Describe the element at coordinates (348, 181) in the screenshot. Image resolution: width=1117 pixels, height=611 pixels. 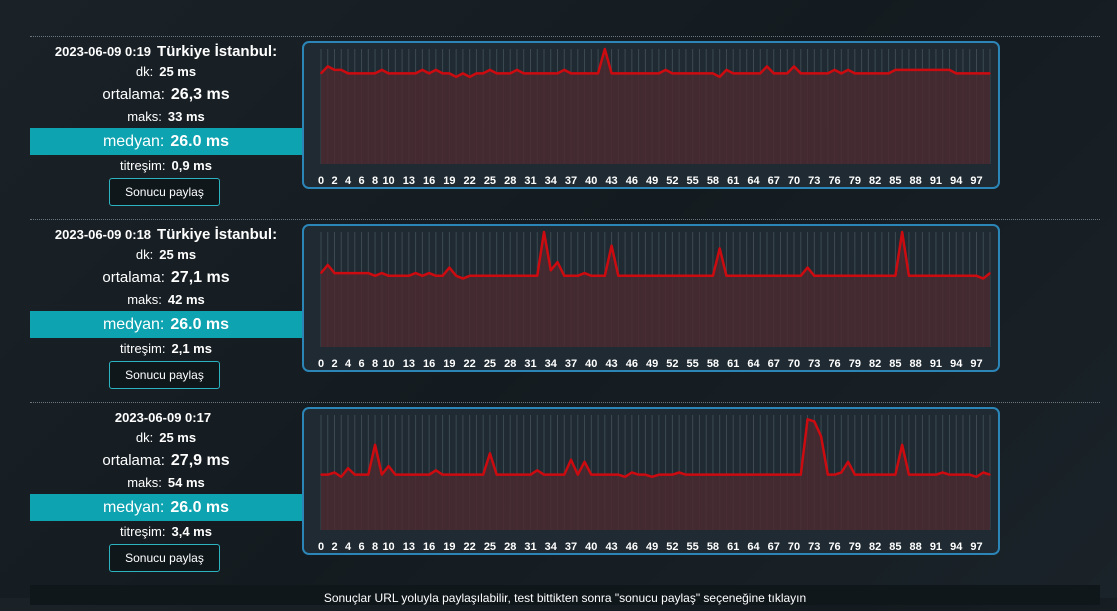
I see `x-tick-label: 4` at that location.